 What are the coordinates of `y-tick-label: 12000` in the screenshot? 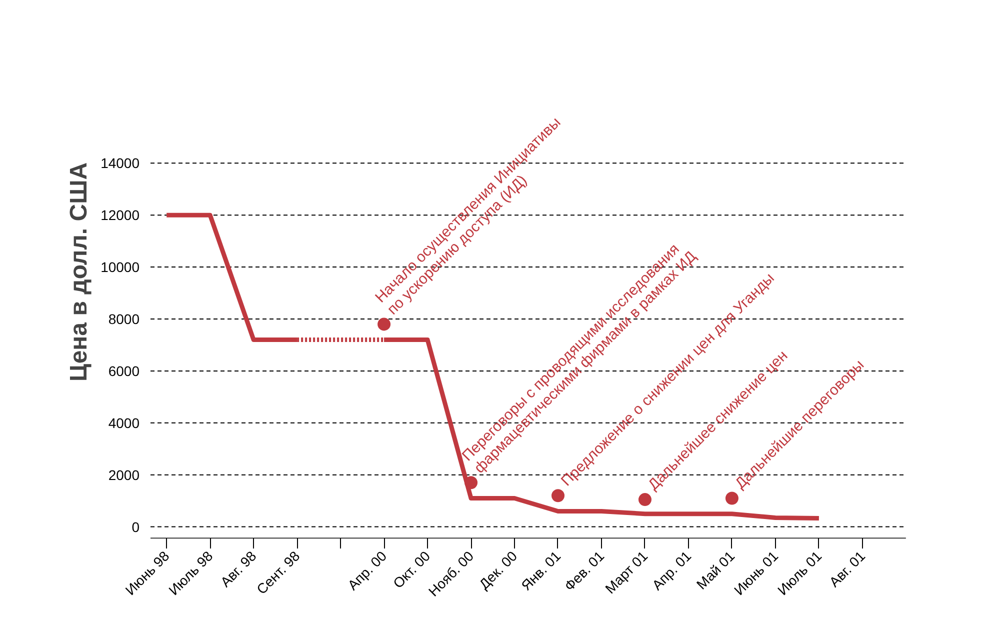 It's located at (120, 215).